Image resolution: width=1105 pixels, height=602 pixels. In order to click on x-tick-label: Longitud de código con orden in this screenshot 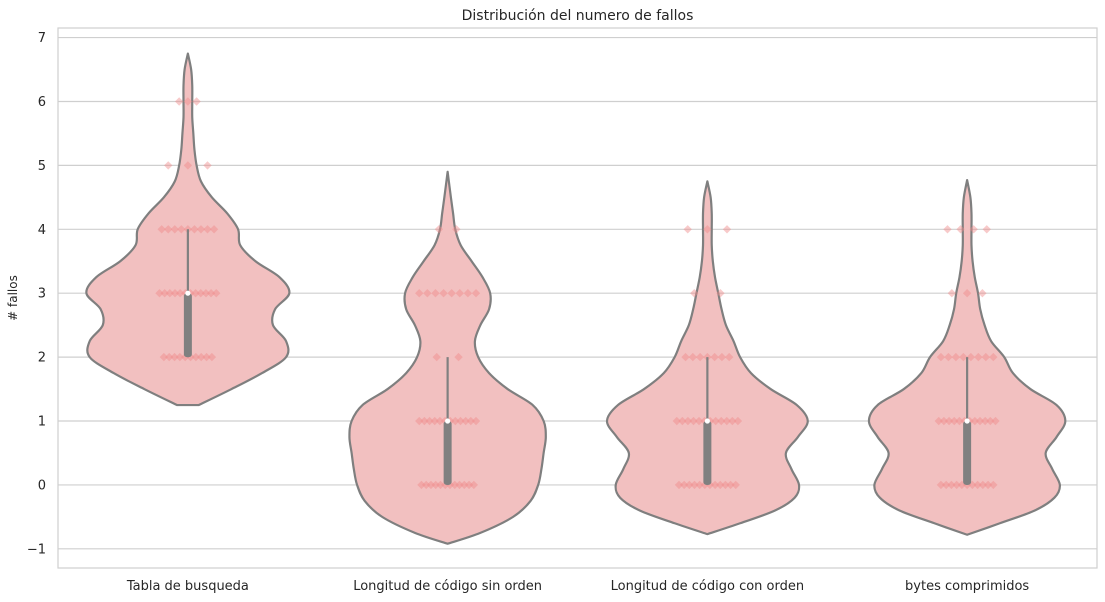, I will do `click(708, 586)`.